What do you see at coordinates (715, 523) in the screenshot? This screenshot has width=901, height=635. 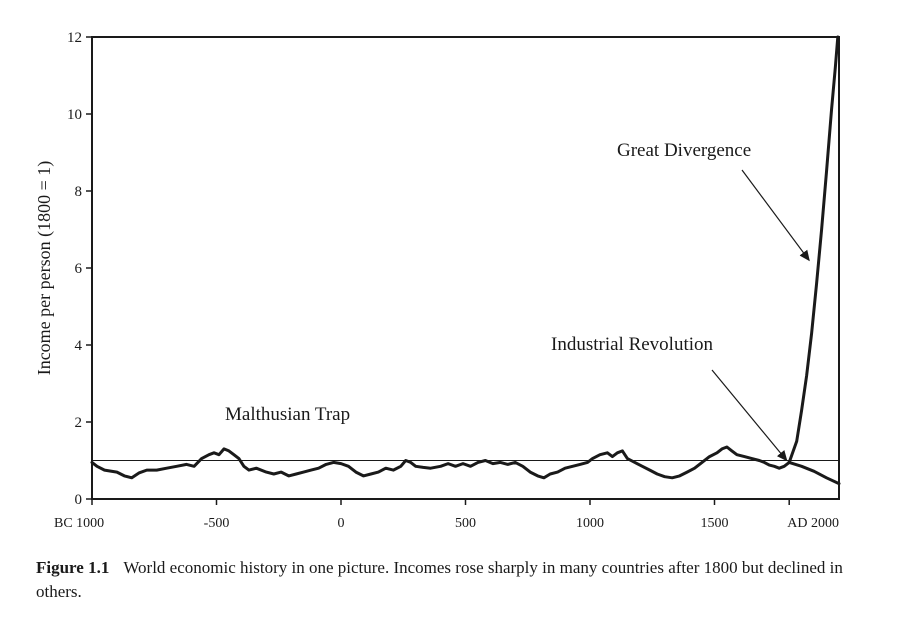 I see `x-tick-label: 1500` at bounding box center [715, 523].